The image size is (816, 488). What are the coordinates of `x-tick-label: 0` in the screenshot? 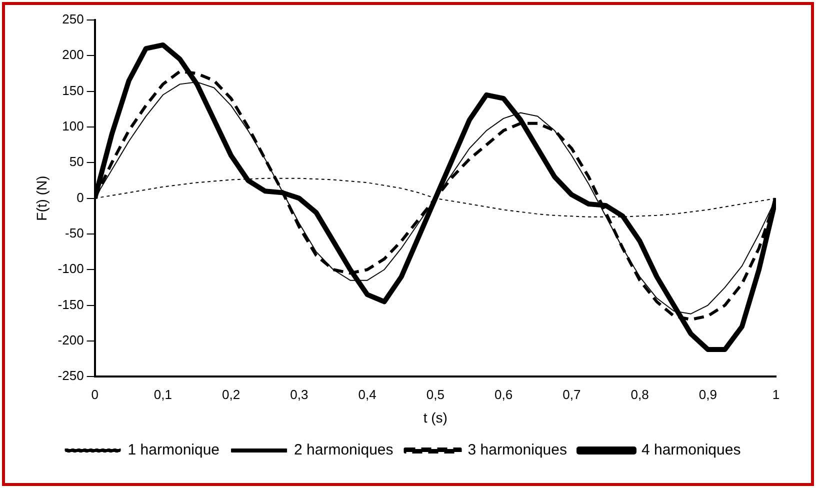 It's located at (94, 394).